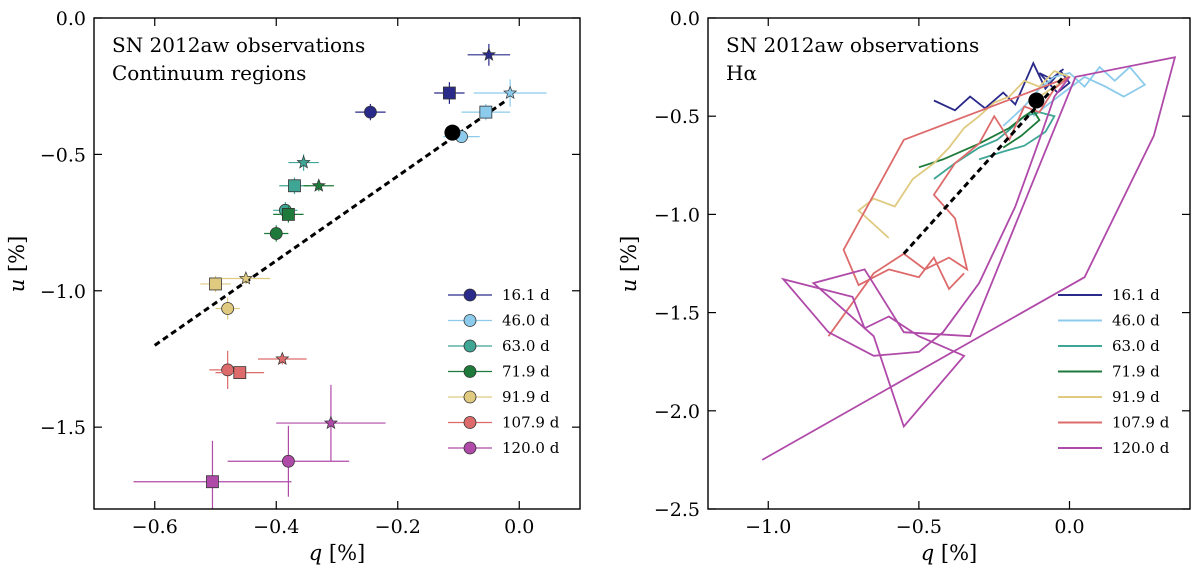  What do you see at coordinates (852, 45) in the screenshot?
I see `right-annotation-line1: SN 2012aw observations` at bounding box center [852, 45].